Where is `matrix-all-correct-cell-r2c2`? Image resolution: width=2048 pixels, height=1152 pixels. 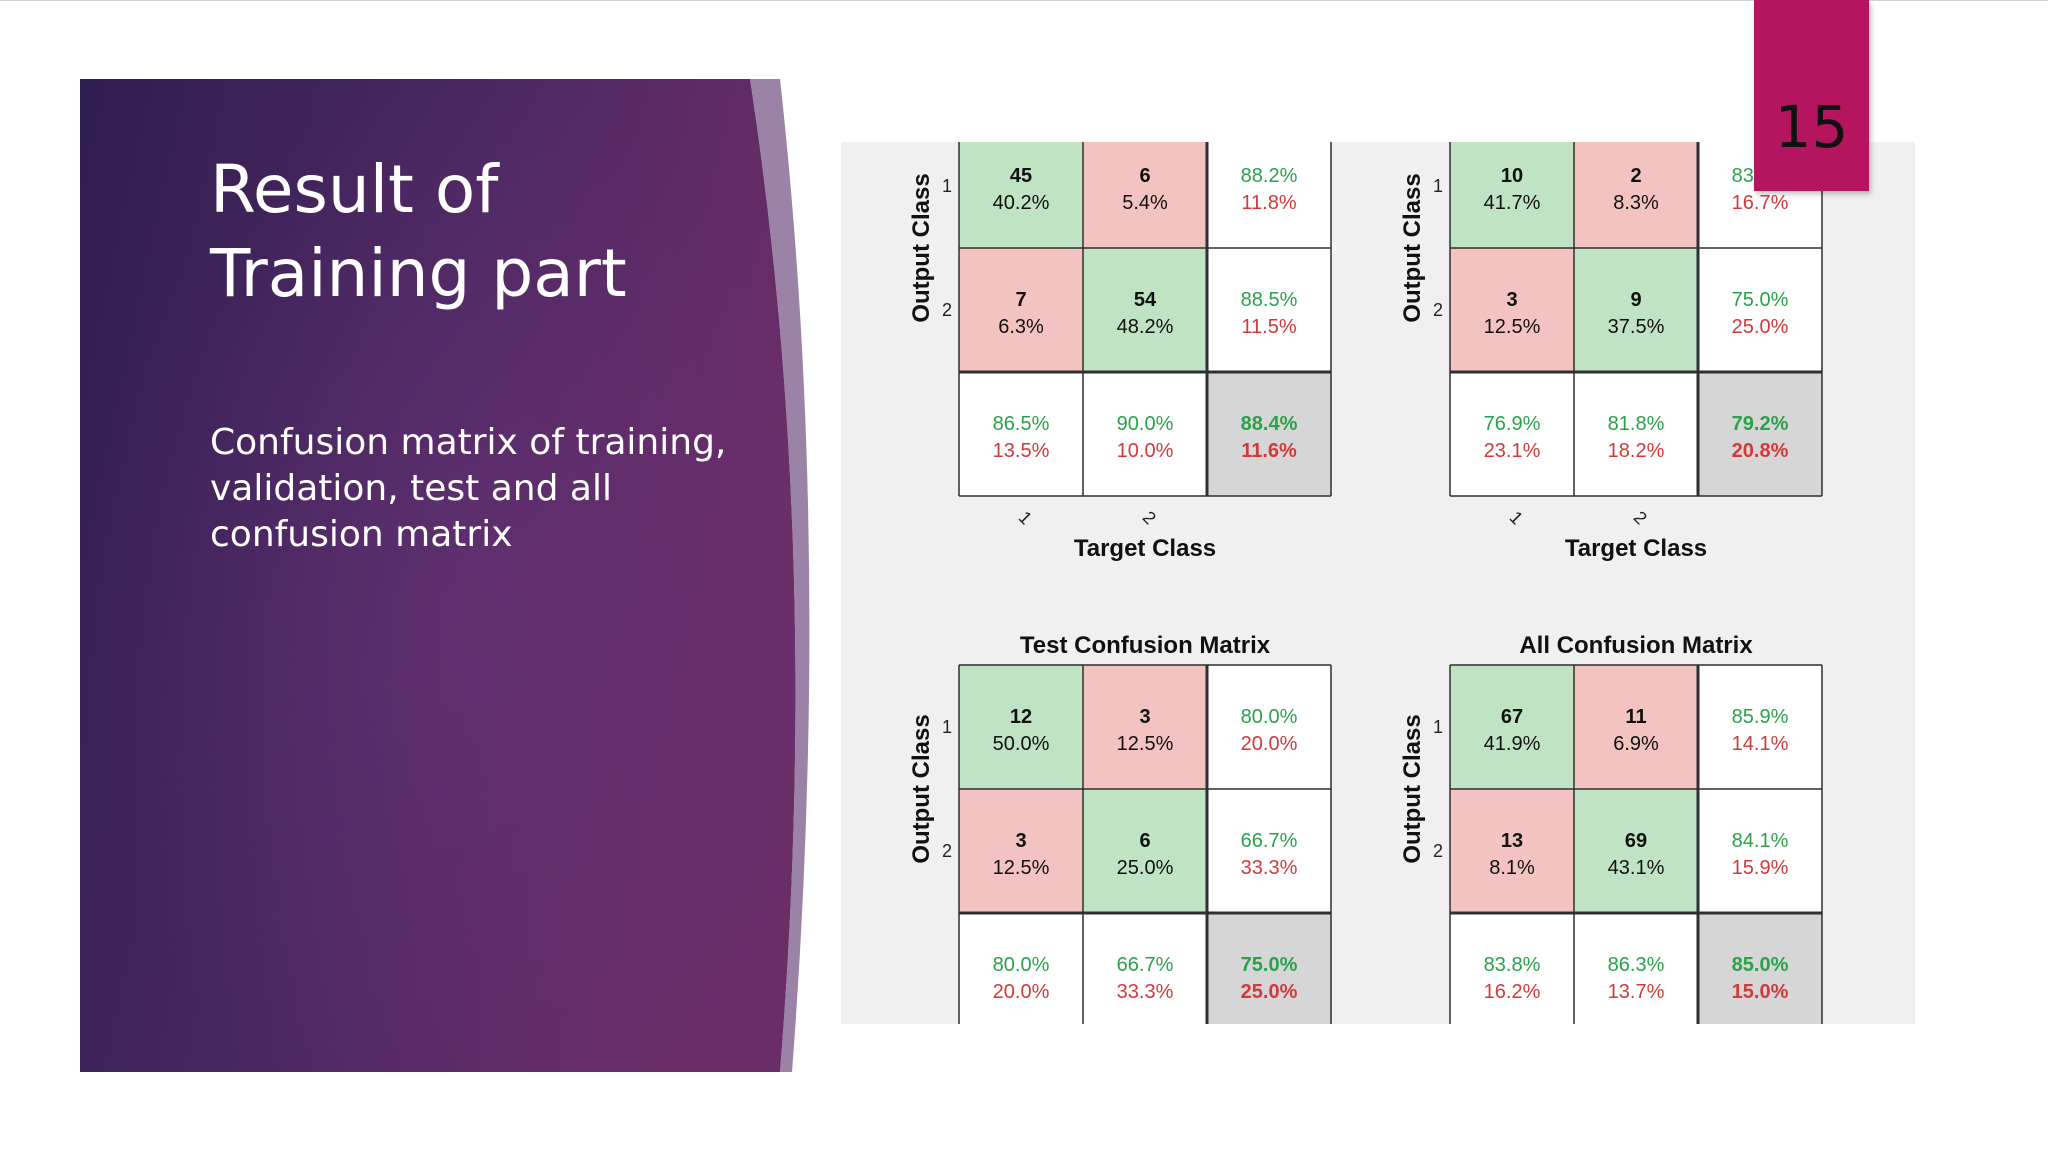
matrix-all-correct-cell-r2c2 is located at coordinates (1636, 851).